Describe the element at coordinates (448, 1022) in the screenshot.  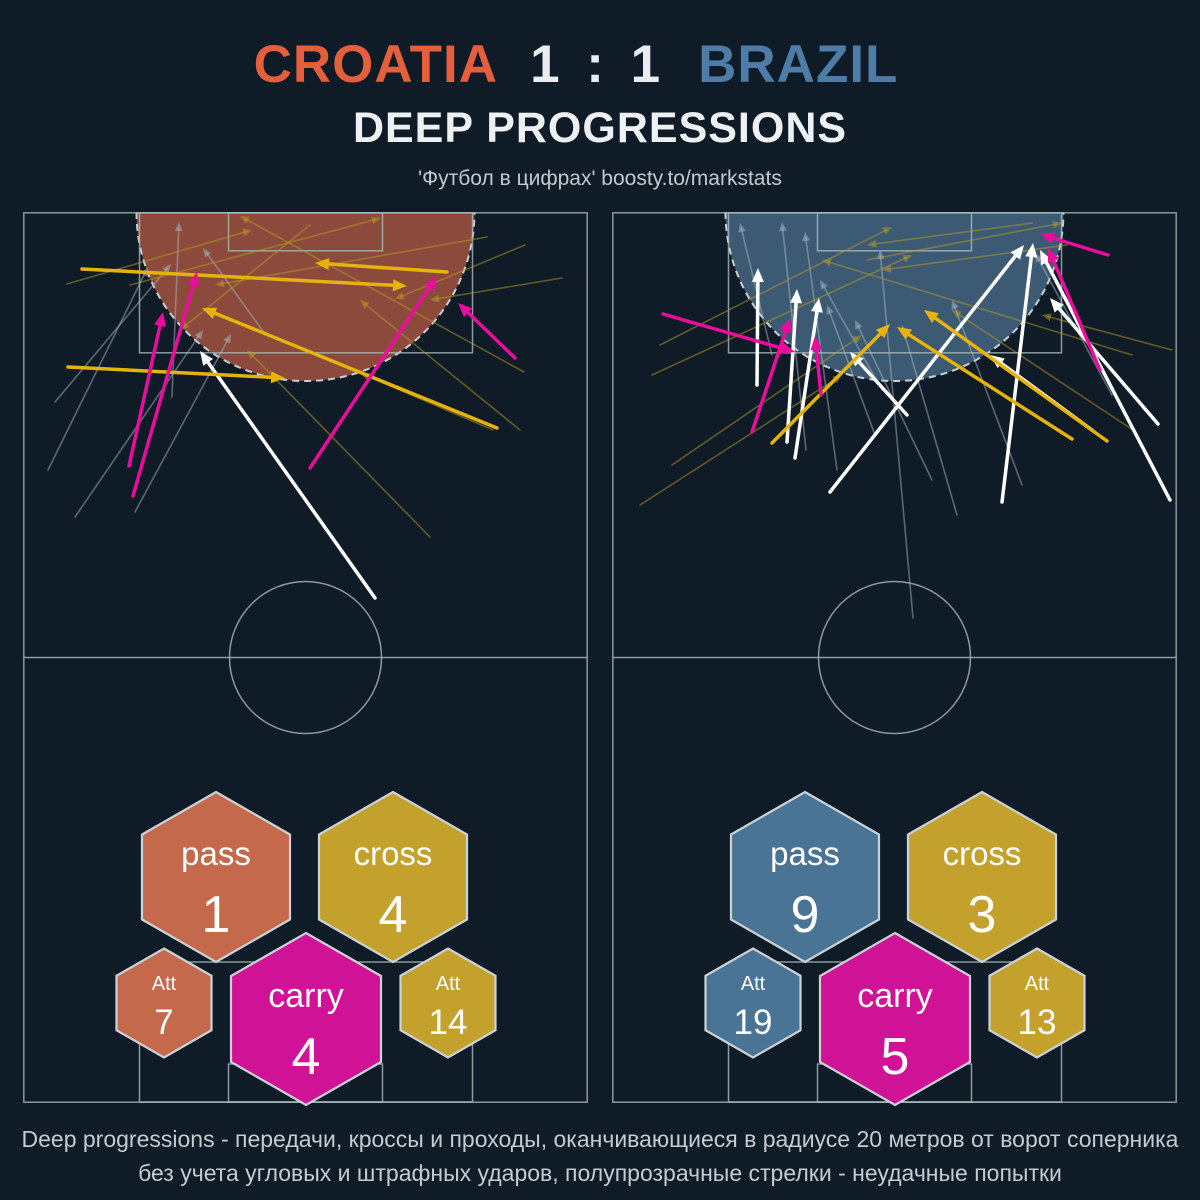
I see `hexagon-att_cross-value: 14` at that location.